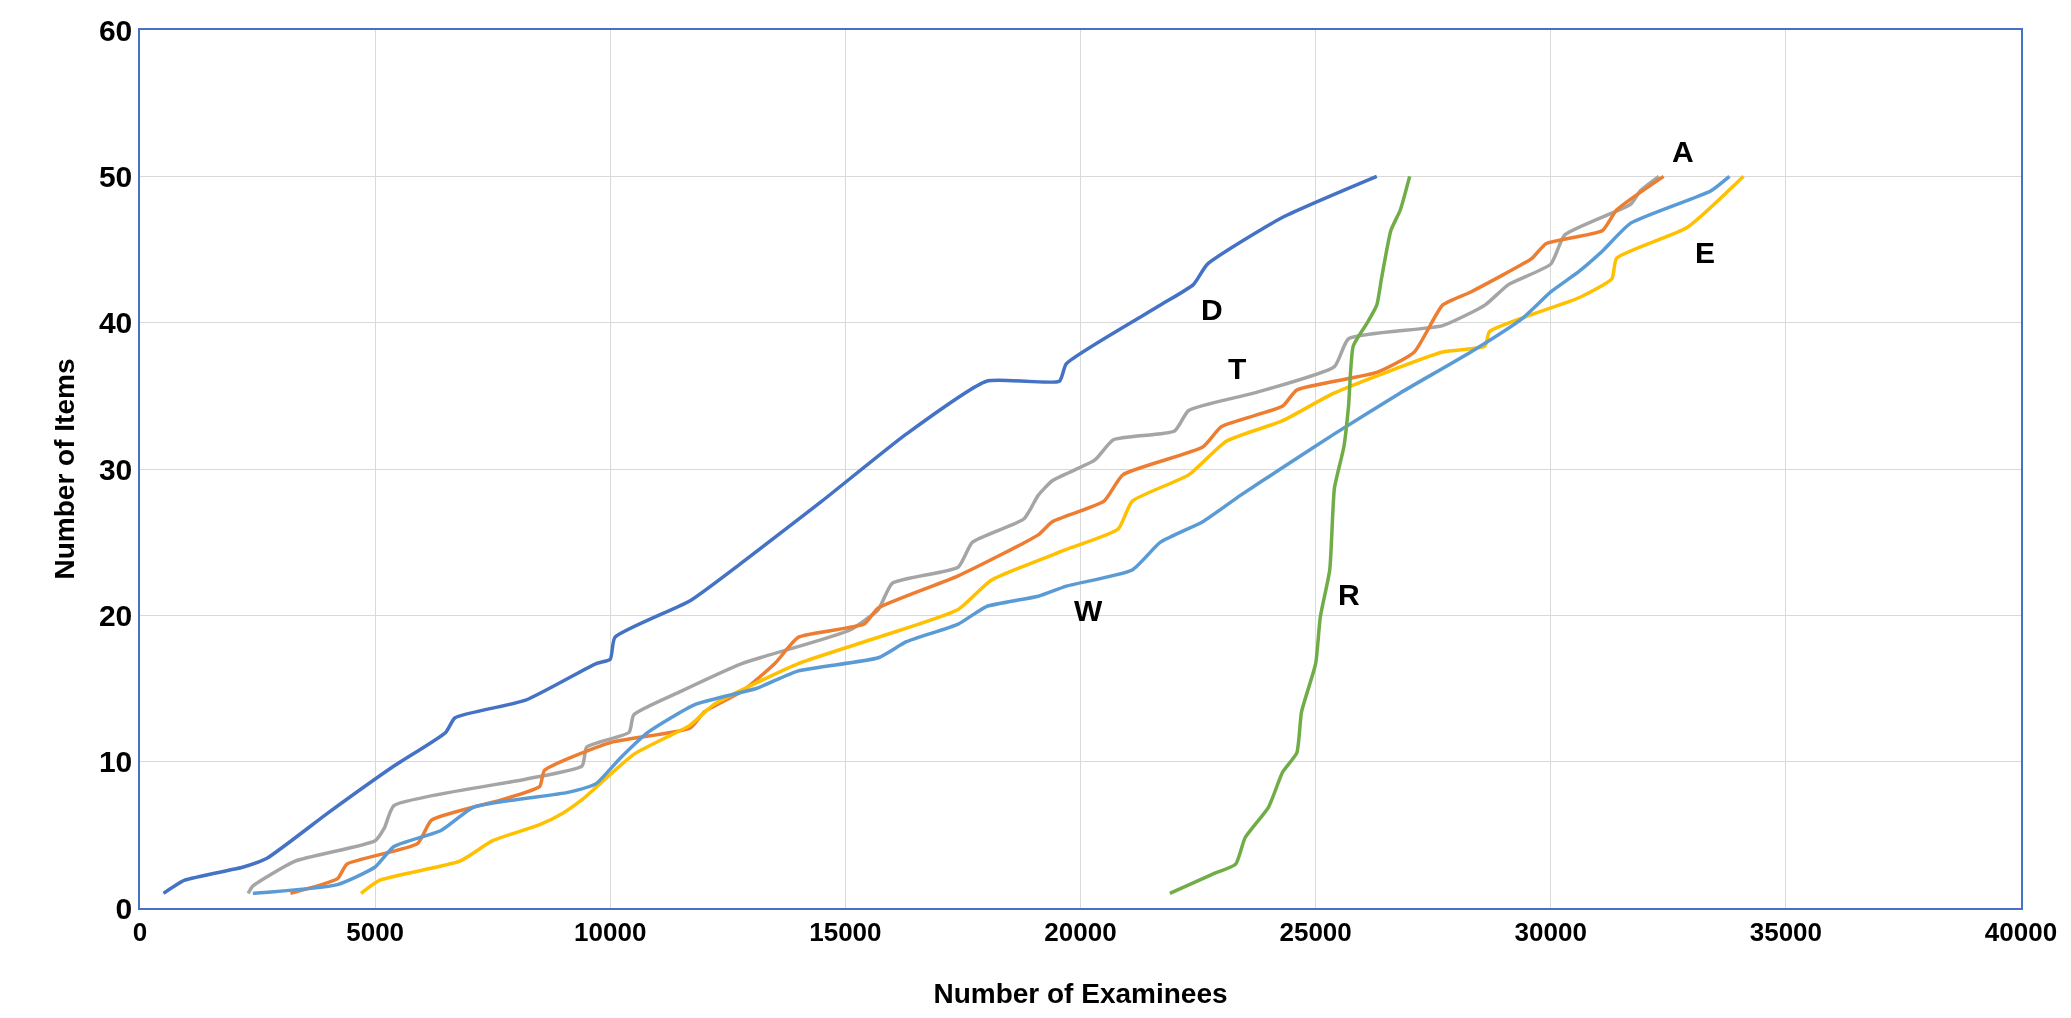 The height and width of the screenshot is (1018, 2071). I want to click on annotation: E, so click(1705, 252).